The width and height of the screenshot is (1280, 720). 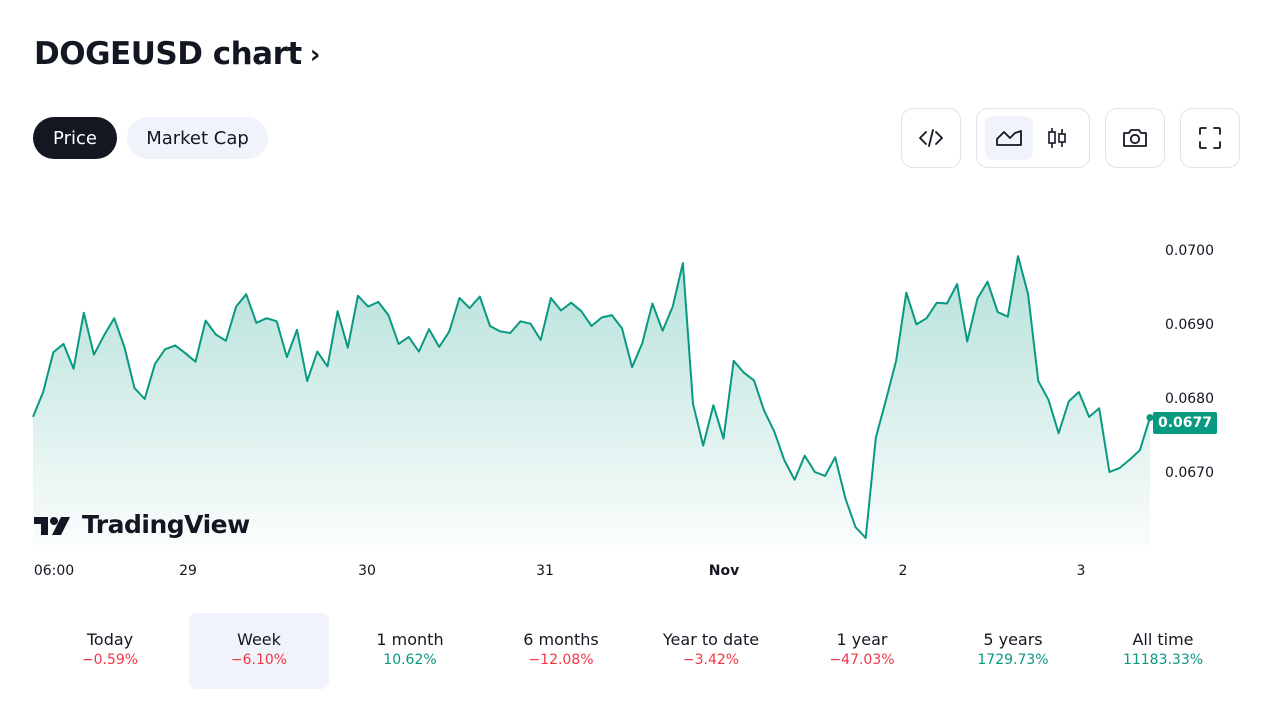 I want to click on period-change: 11183.33%, so click(x=1163, y=660).